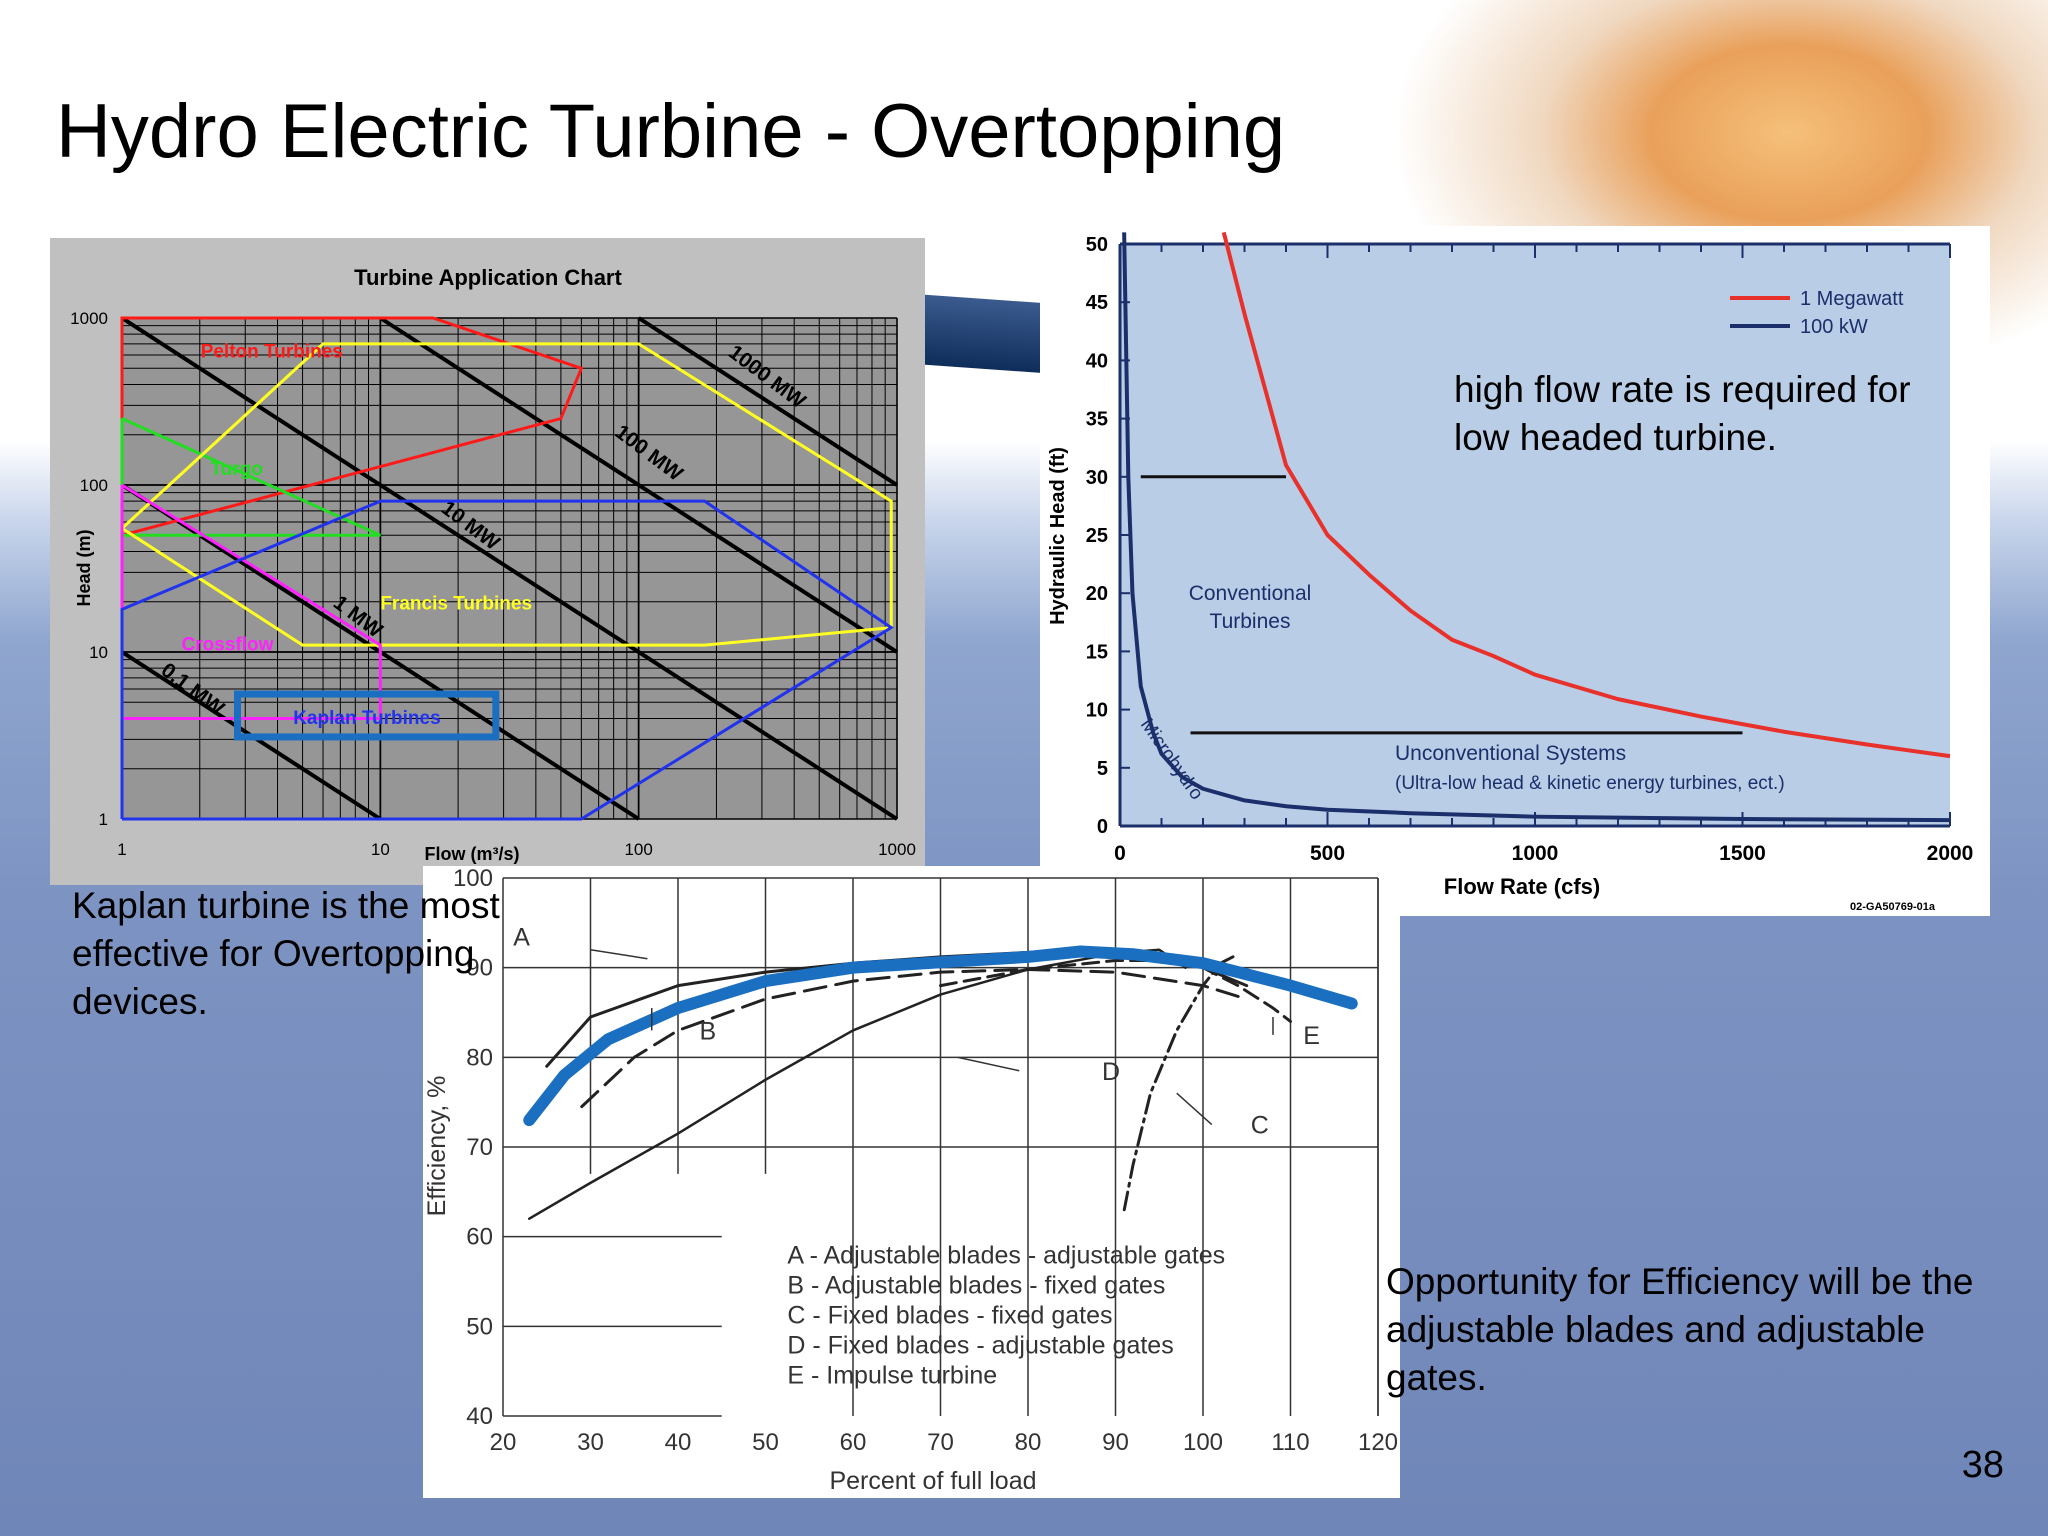 This screenshot has height=1536, width=2048. Describe the element at coordinates (1742, 853) in the screenshot. I see `chart2-x-tick: 1500` at that location.